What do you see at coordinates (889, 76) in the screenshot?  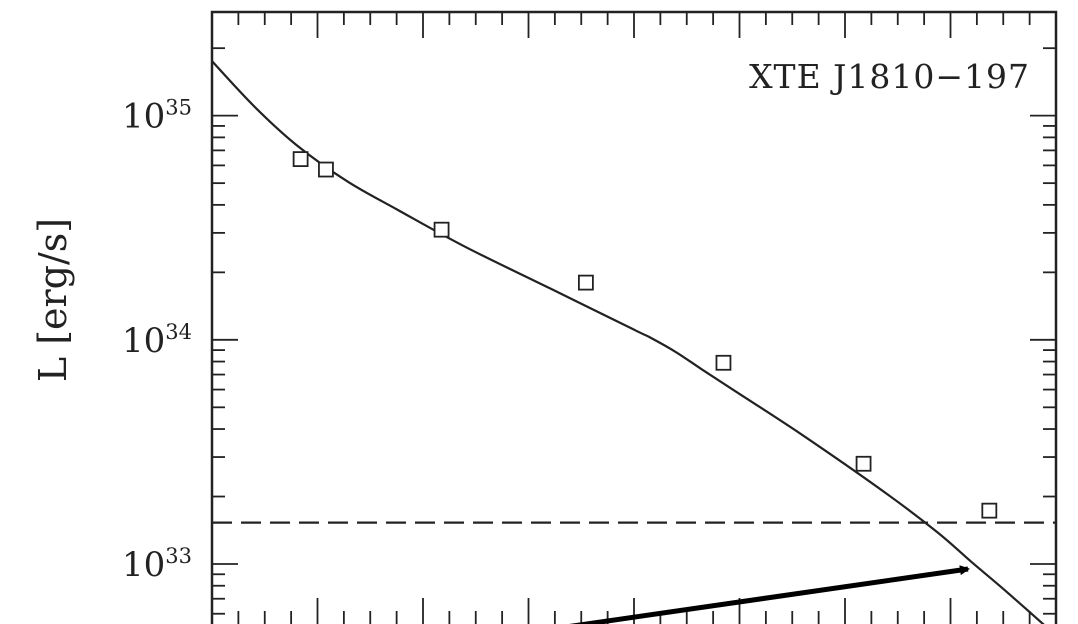 I see `source-name-annotation: XTE J1810−197` at bounding box center [889, 76].